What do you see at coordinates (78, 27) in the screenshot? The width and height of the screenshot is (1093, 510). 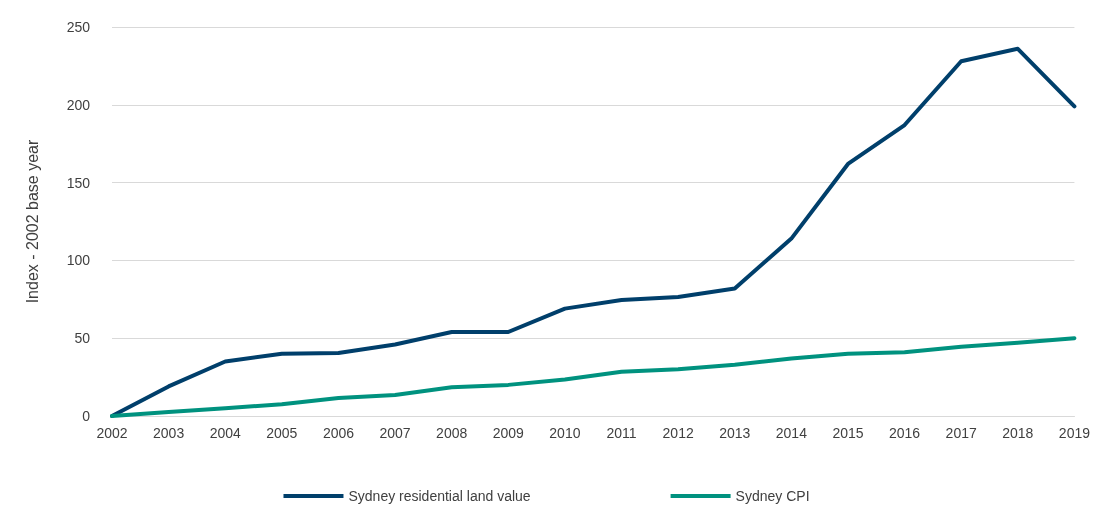 I see `y-tick-label: 250` at bounding box center [78, 27].